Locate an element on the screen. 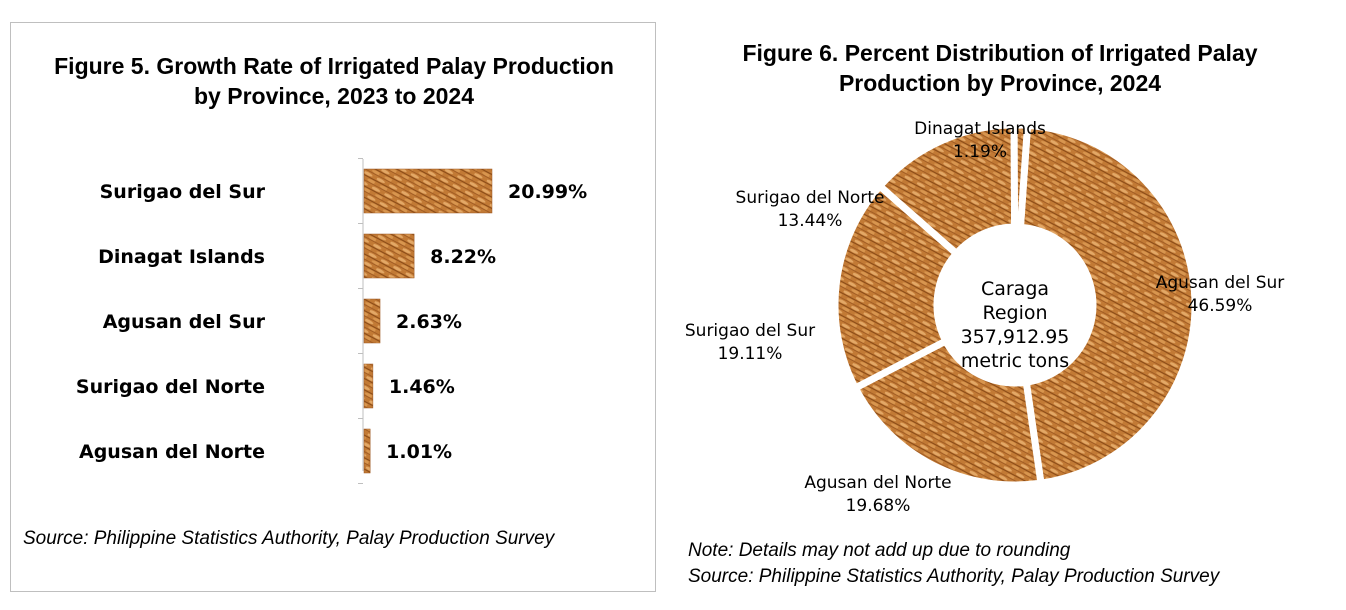  center-label-line1: Caraga is located at coordinates (1015, 289).